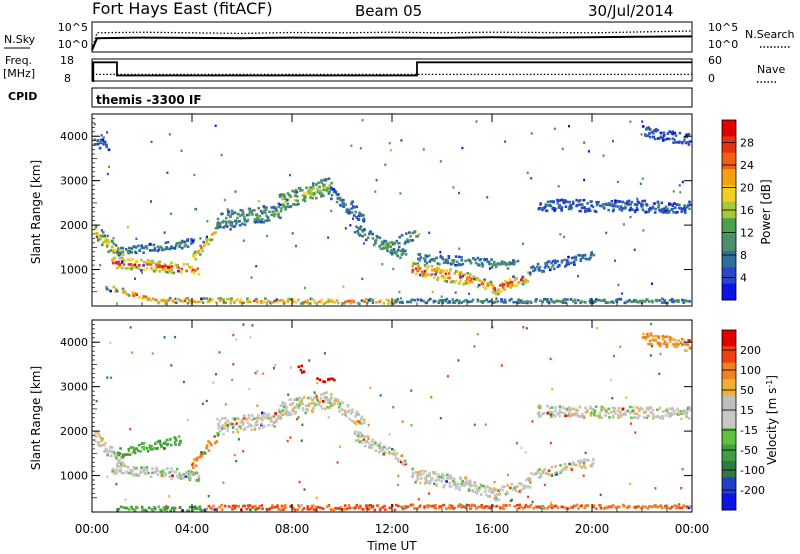 This screenshot has width=800, height=554. I want to click on nsky-tick-top: 10^5, so click(73, 27).